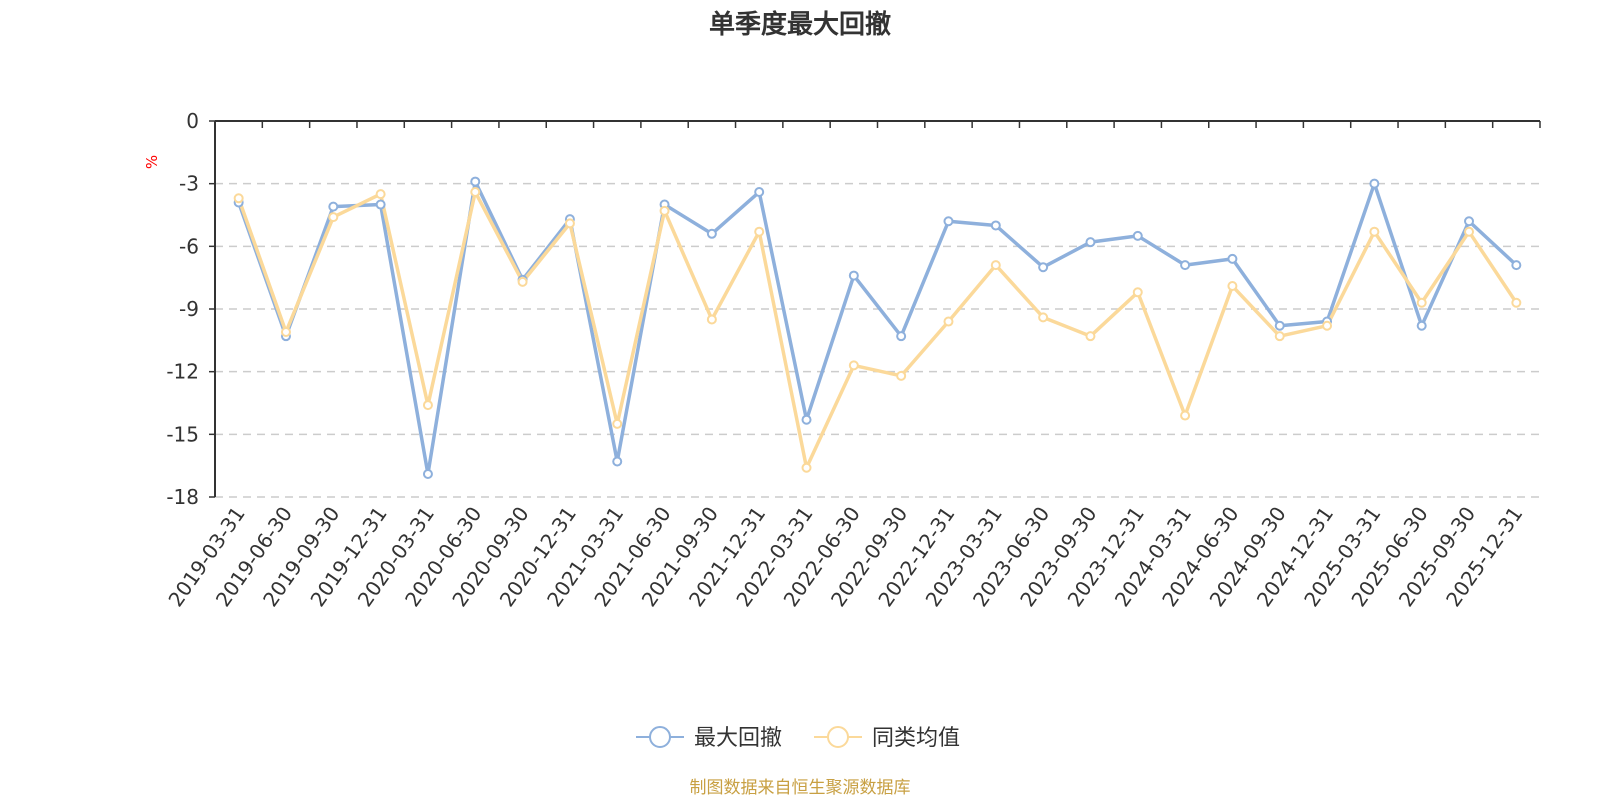  Describe the element at coordinates (800, 788) in the screenshot. I see `data-source-note: 制图数据来自恒生聚源数据库` at that location.